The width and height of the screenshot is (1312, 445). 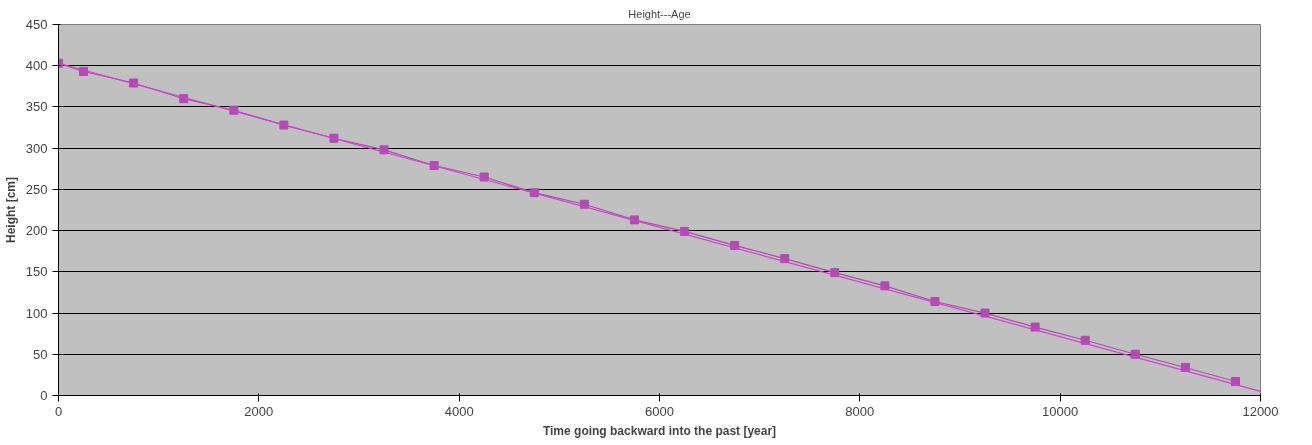 What do you see at coordinates (36, 66) in the screenshot?
I see `y-tick-label: 400` at bounding box center [36, 66].